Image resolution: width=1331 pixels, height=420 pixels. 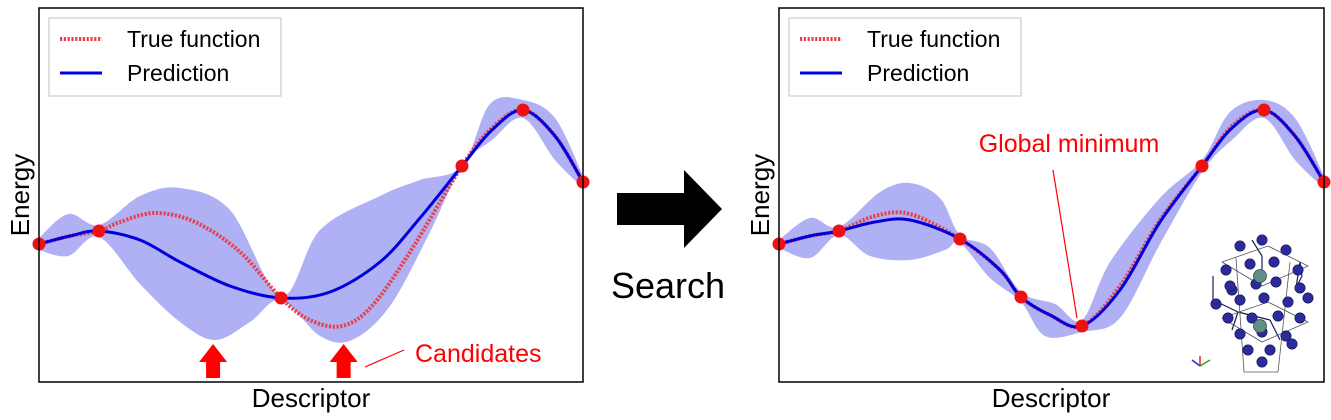 I want to click on search-arrow: Search, so click(x=668, y=238).